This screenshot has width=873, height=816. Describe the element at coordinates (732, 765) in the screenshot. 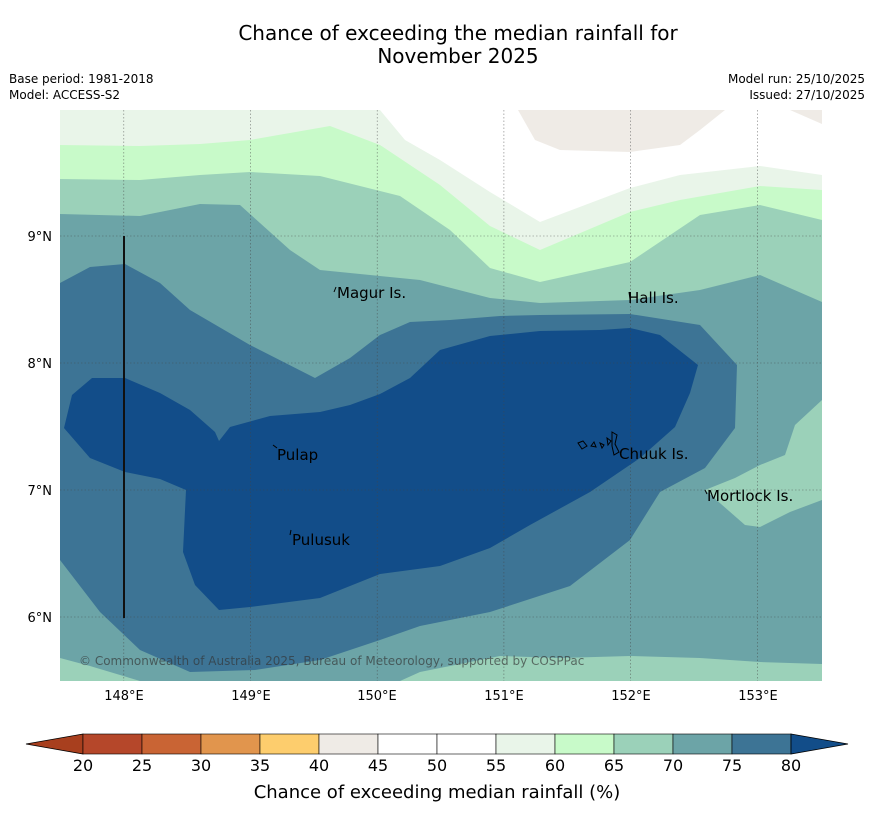

I see `colorbar-tick-label: 75` at that location.